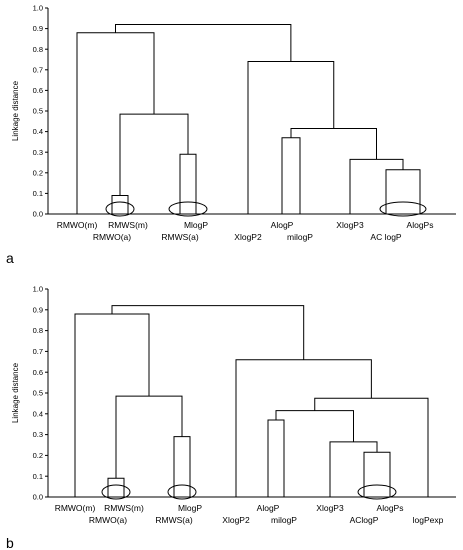 The height and width of the screenshot is (550, 463). Describe the element at coordinates (386, 237) in the screenshot. I see `leaf-label: AC logP` at that location.